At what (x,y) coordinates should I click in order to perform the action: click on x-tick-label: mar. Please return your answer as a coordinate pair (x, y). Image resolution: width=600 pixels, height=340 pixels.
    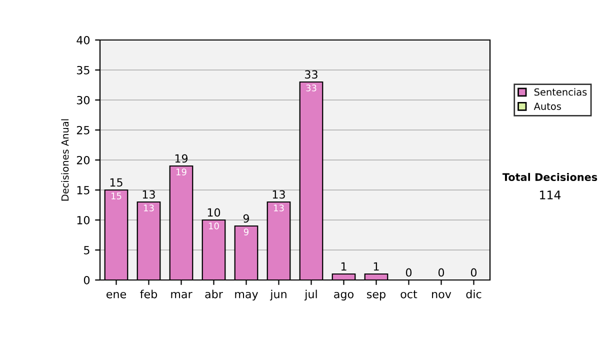
    Looking at the image, I should click on (181, 295).